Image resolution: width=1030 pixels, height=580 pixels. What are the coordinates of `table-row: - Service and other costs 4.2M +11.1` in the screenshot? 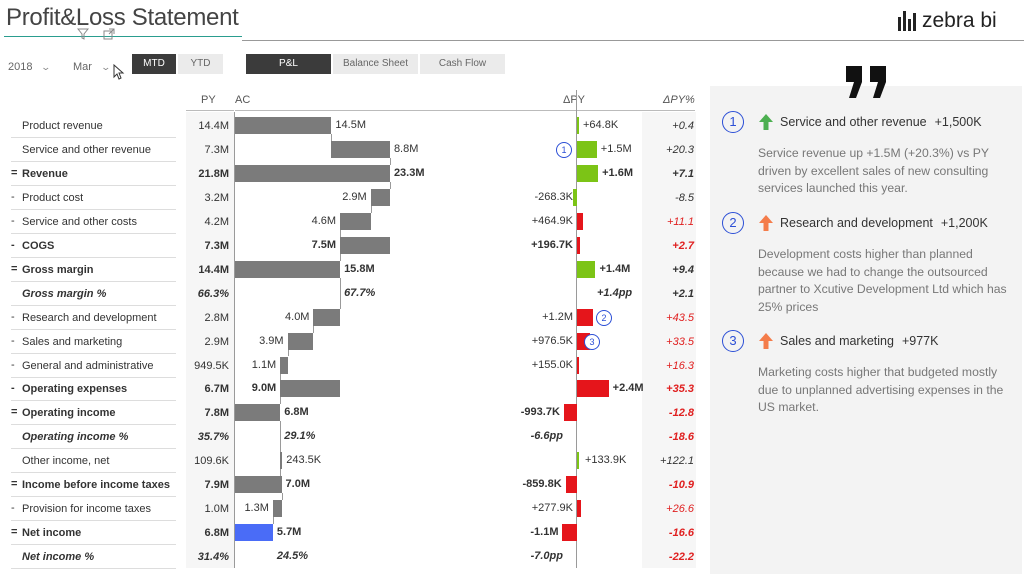 It's located at (350, 222).